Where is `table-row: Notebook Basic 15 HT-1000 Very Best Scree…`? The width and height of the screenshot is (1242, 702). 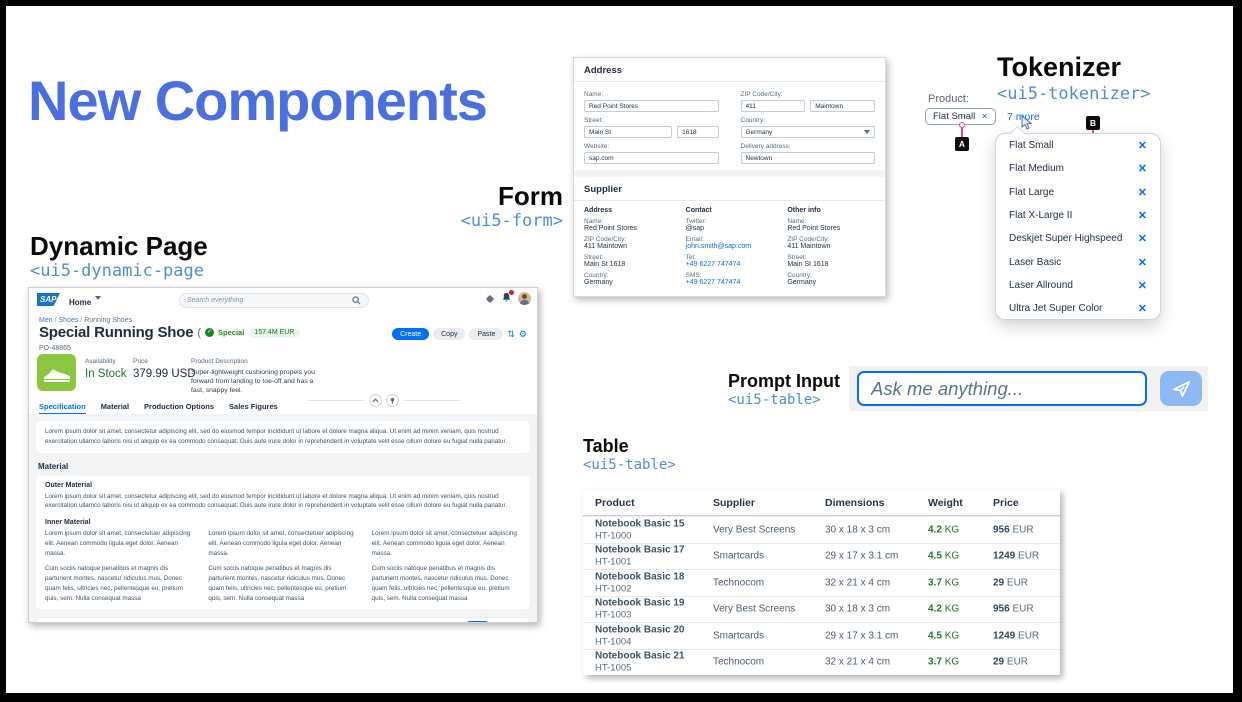 table-row: Notebook Basic 15 HT-1000 Very Best Scree… is located at coordinates (821, 529).